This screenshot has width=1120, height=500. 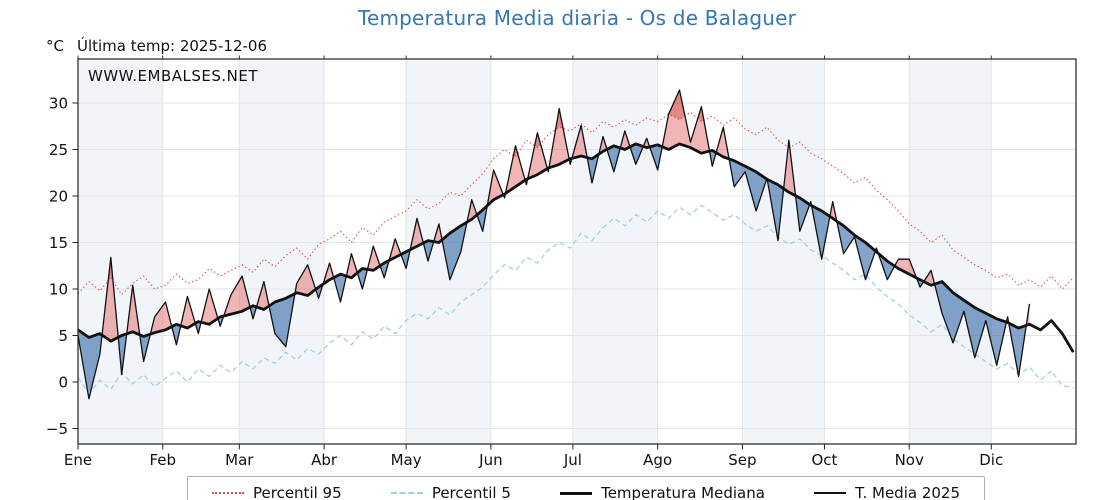 What do you see at coordinates (78, 460) in the screenshot?
I see `x-tick-label-Ene: Ene` at bounding box center [78, 460].